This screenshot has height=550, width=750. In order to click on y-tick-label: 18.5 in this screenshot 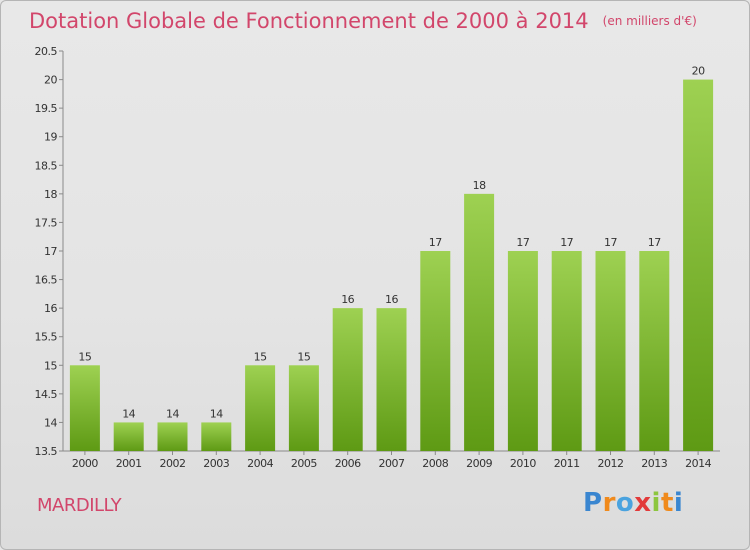, I will do `click(46, 165)`.